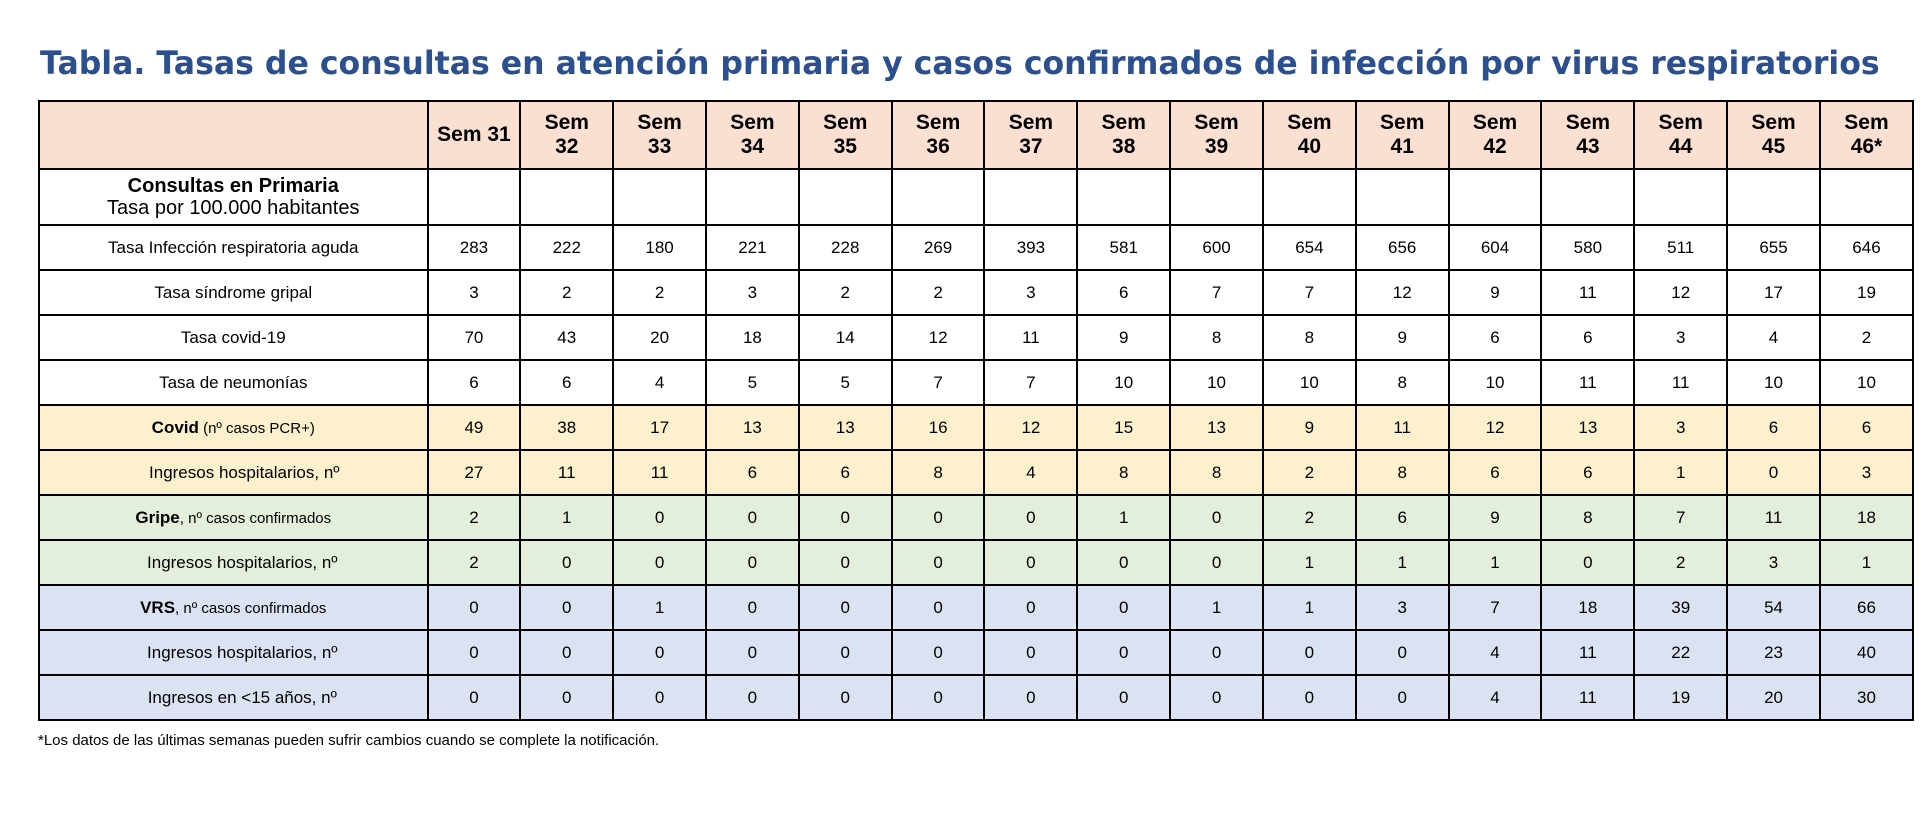 The width and height of the screenshot is (1920, 833). Describe the element at coordinates (157, 517) in the screenshot. I see `row-label-bold: Gripe` at that location.